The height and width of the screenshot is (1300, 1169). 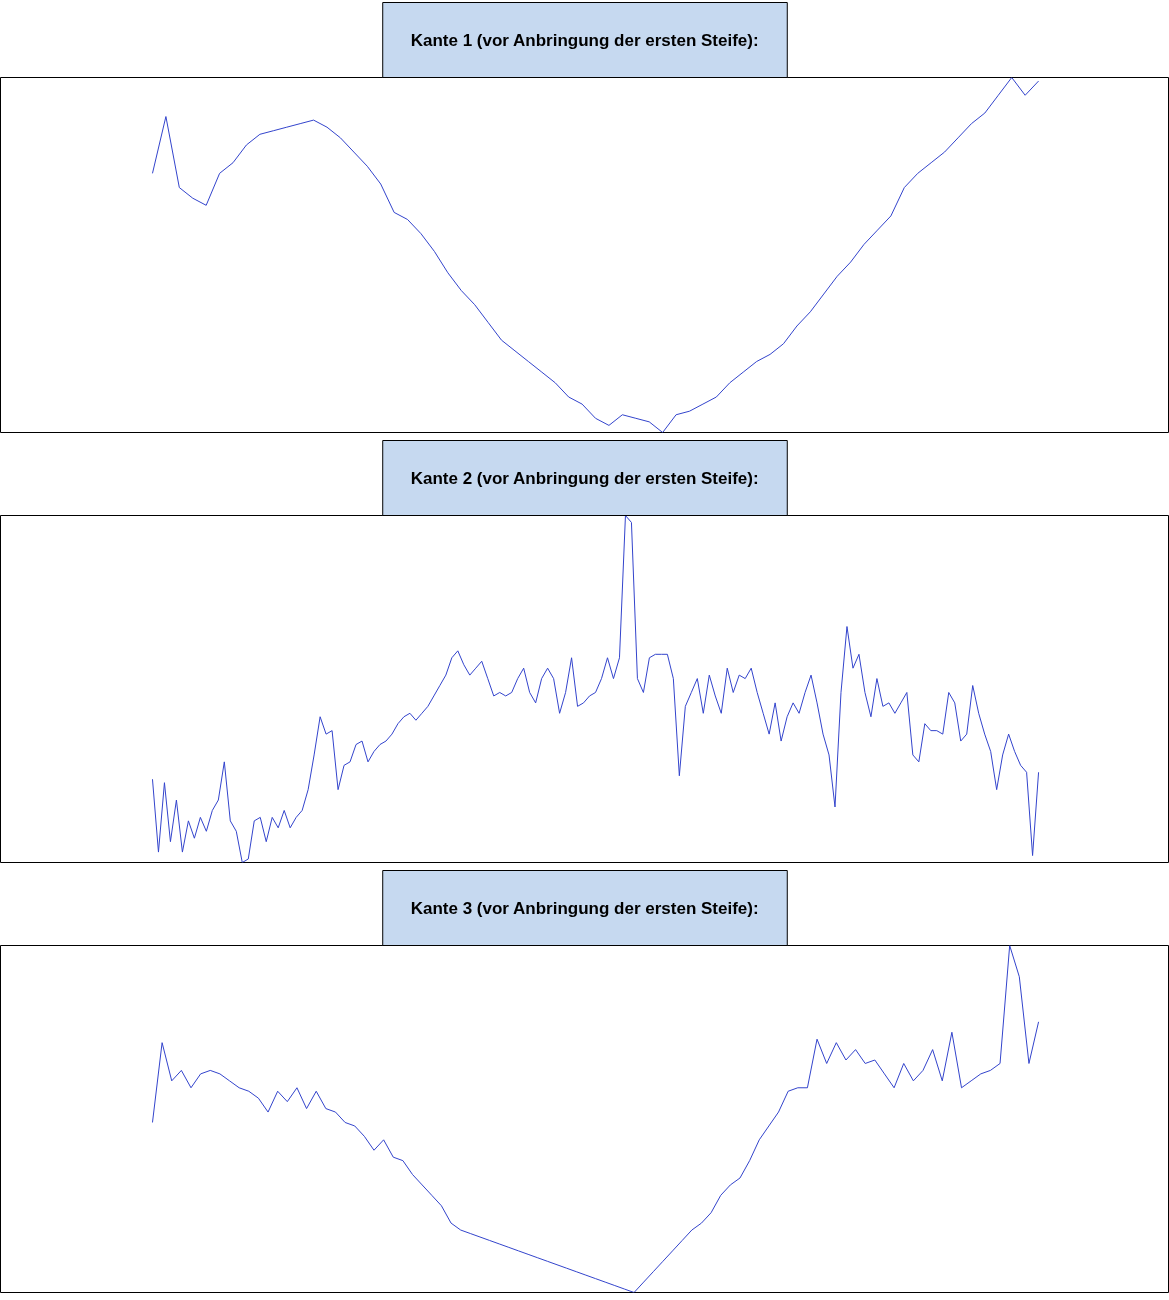 What do you see at coordinates (584, 40) in the screenshot?
I see `chart-title: Kante 1 (vor Anbringung der ersten Steife):` at bounding box center [584, 40].